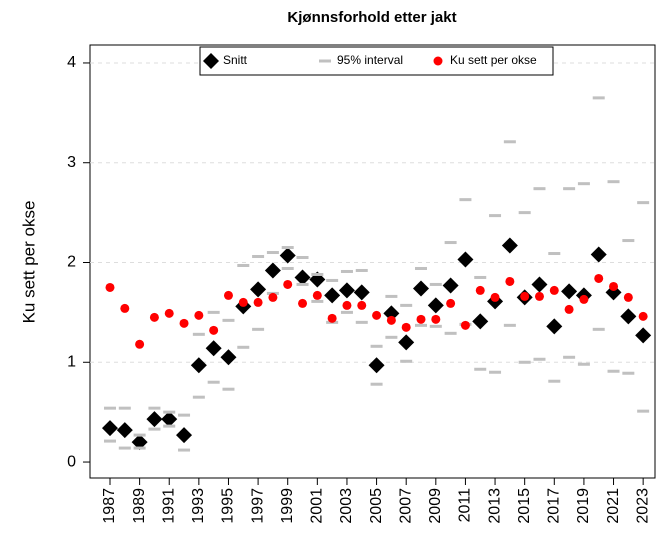 The image size is (657, 536). I want to click on y-tick-label: 0, so click(71, 461).